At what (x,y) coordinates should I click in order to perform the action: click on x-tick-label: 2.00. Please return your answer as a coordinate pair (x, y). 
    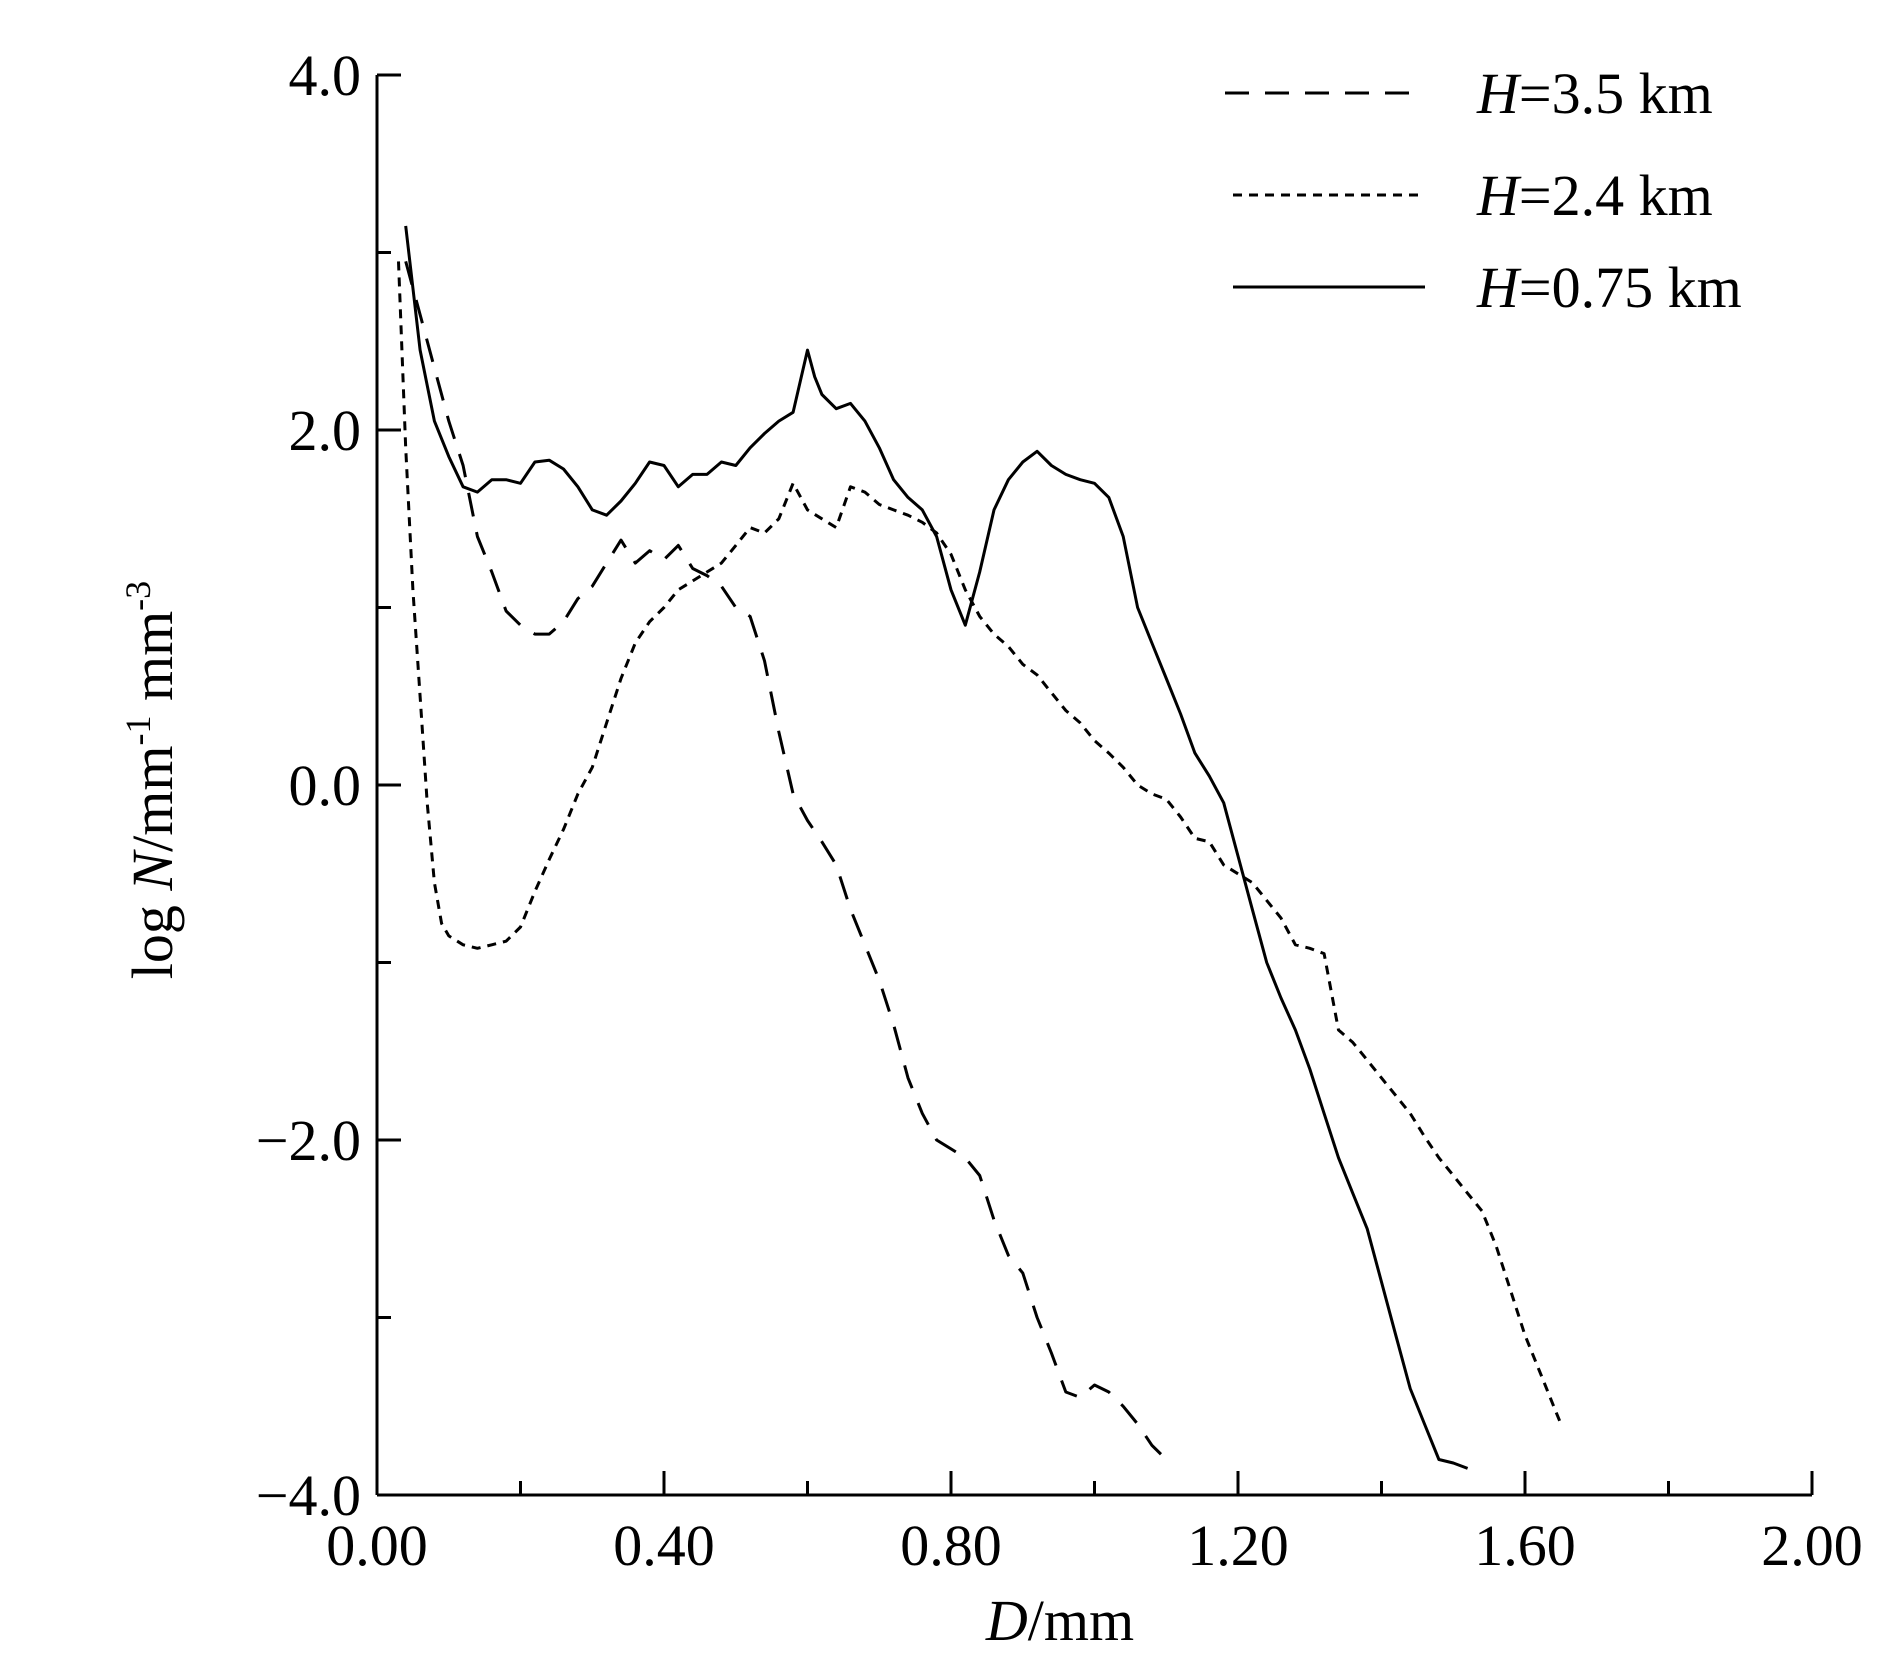
    Looking at the image, I should click on (1812, 1545).